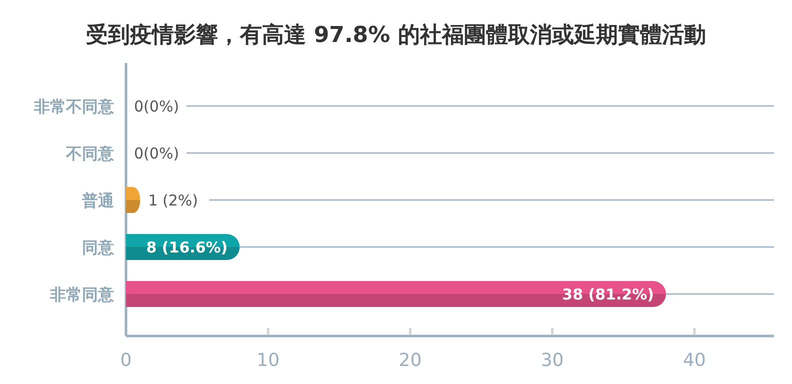  Describe the element at coordinates (694, 360) in the screenshot. I see `x-tick-label: 40` at that location.